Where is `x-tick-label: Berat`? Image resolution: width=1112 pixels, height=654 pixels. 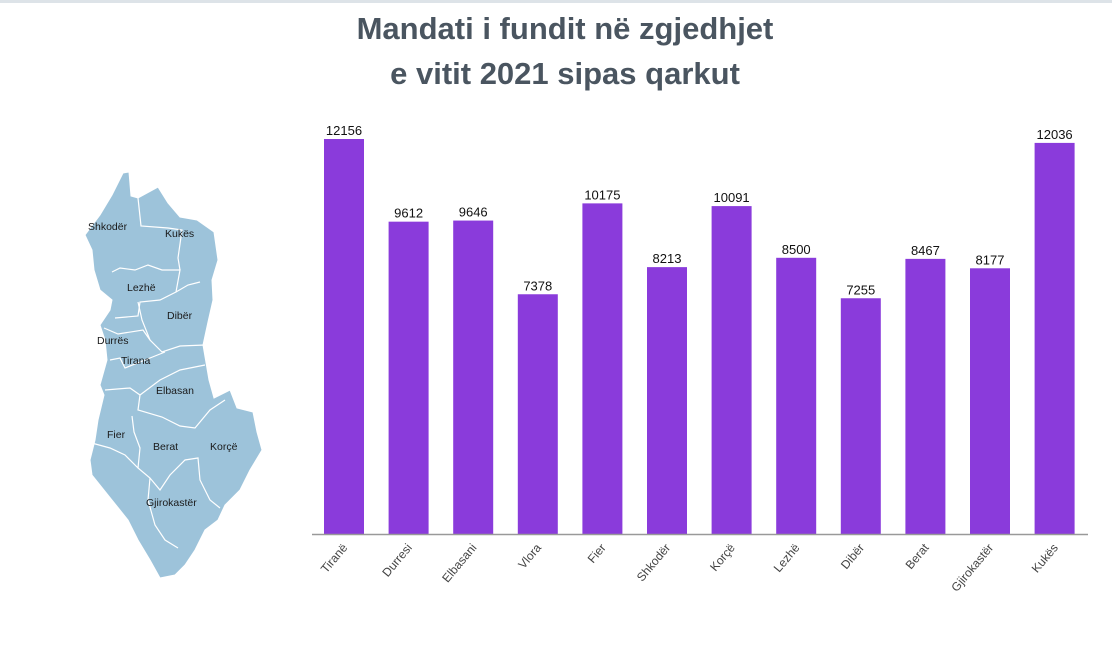
x-tick-label: Berat is located at coordinates (918, 555).